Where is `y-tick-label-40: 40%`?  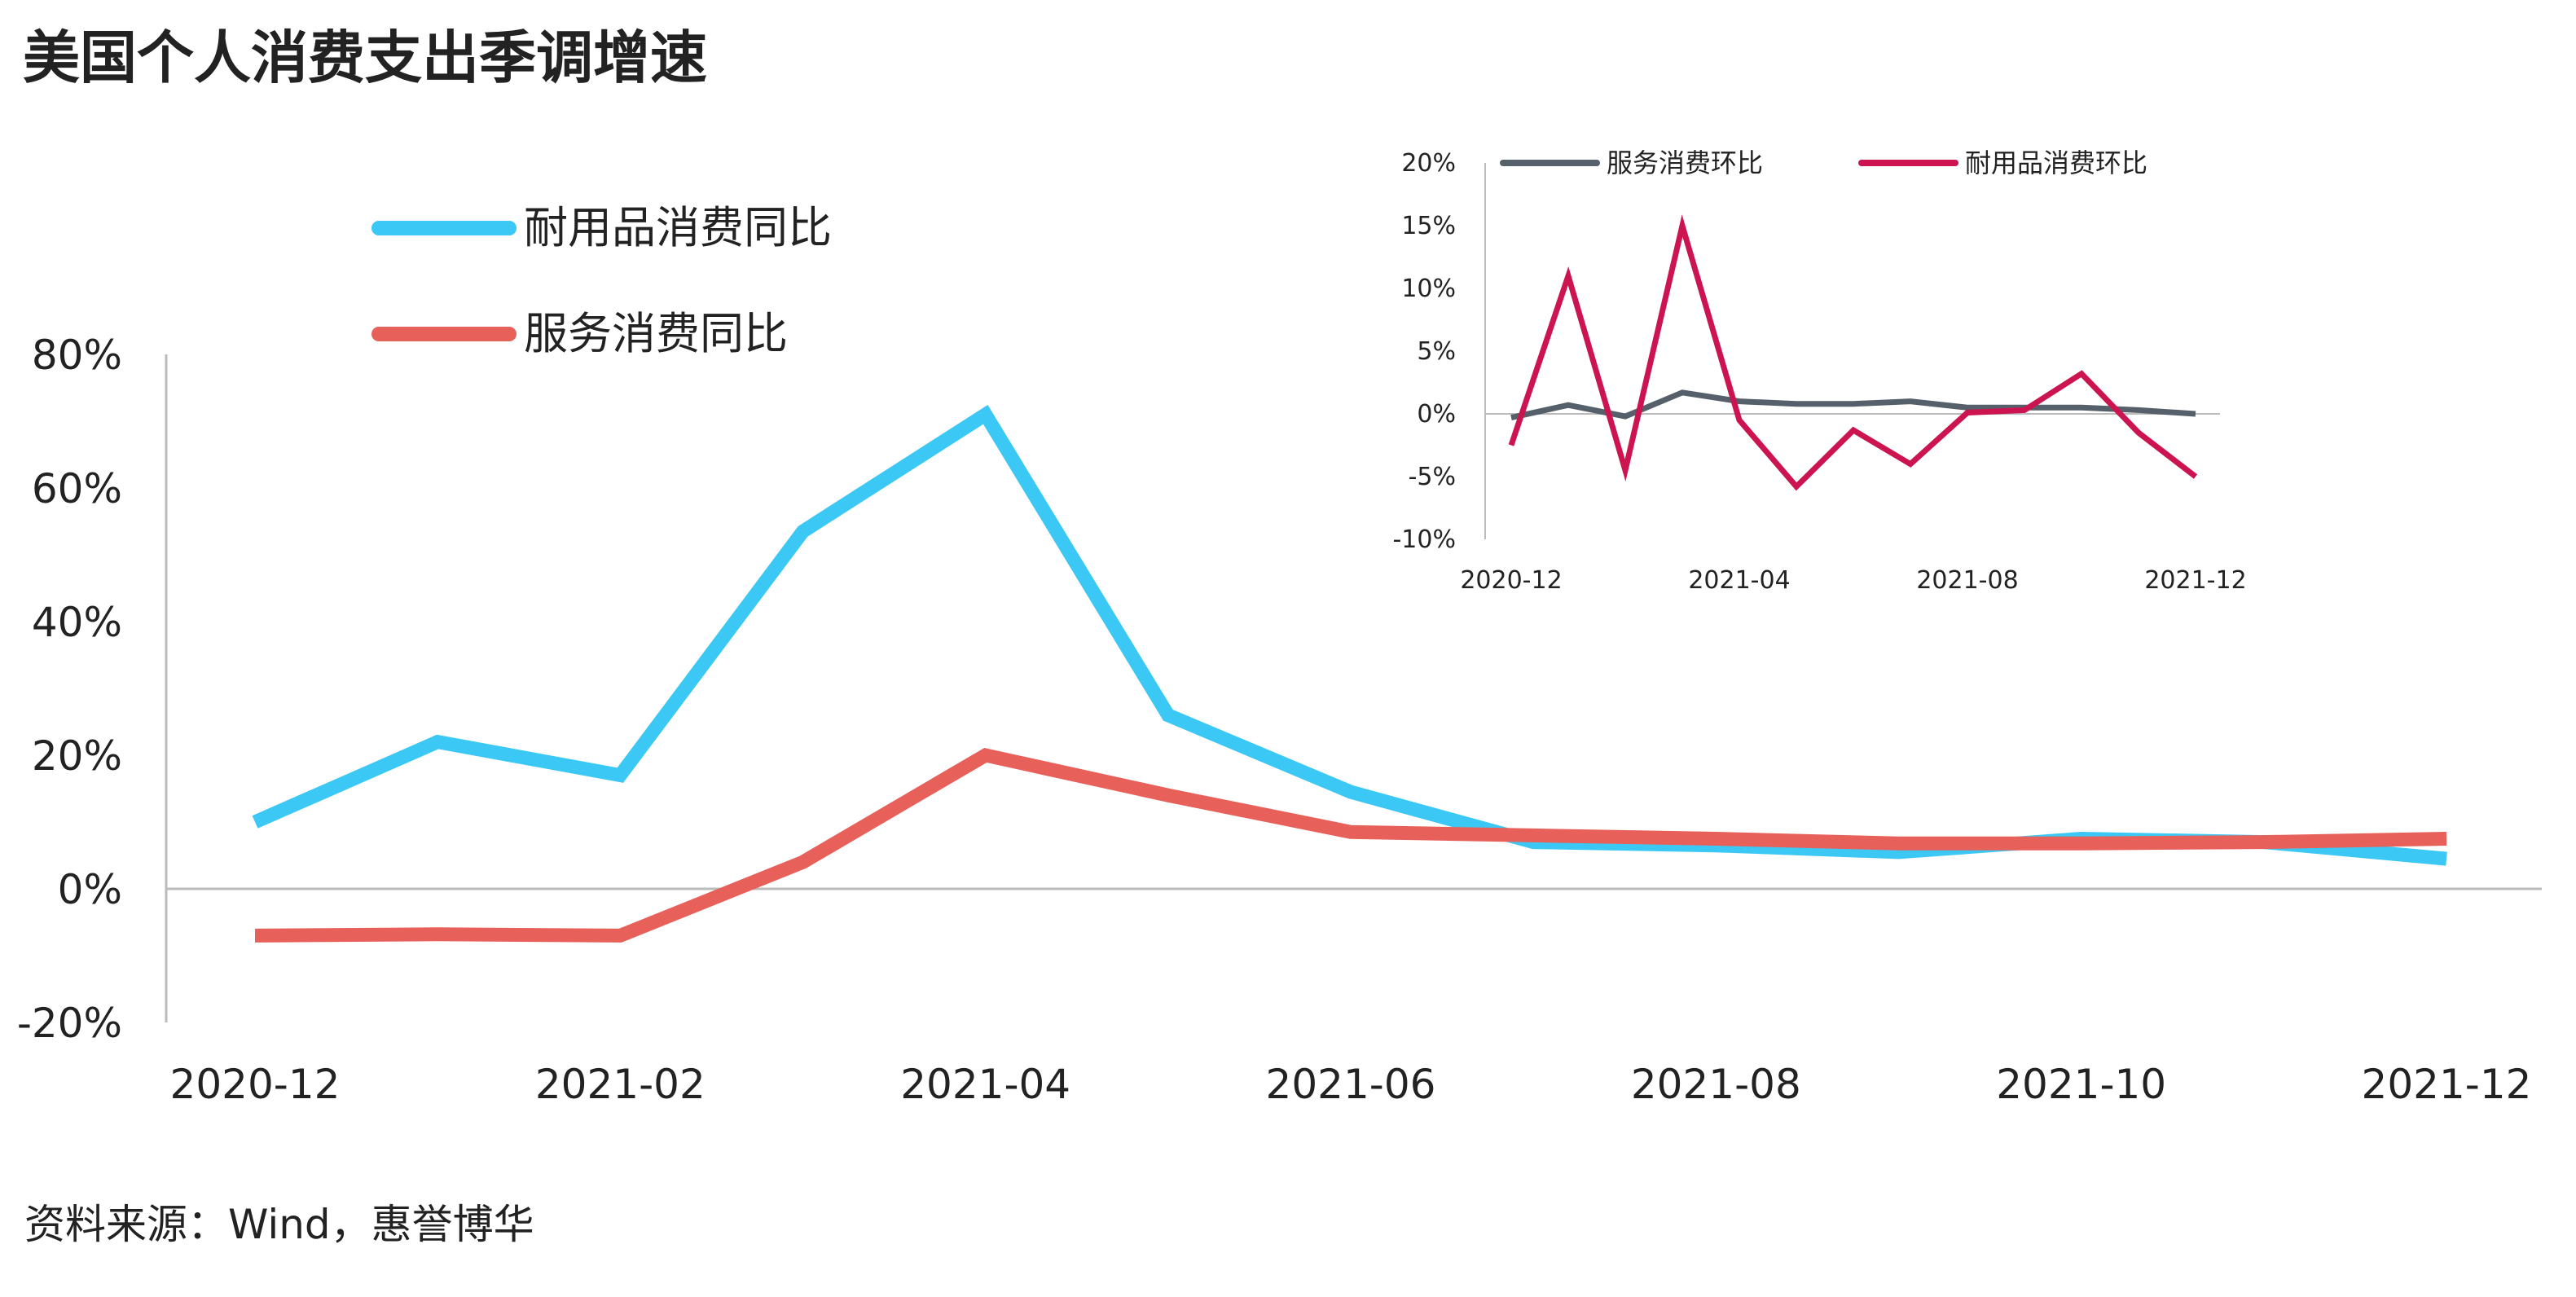
y-tick-label-40: 40% is located at coordinates (77, 622).